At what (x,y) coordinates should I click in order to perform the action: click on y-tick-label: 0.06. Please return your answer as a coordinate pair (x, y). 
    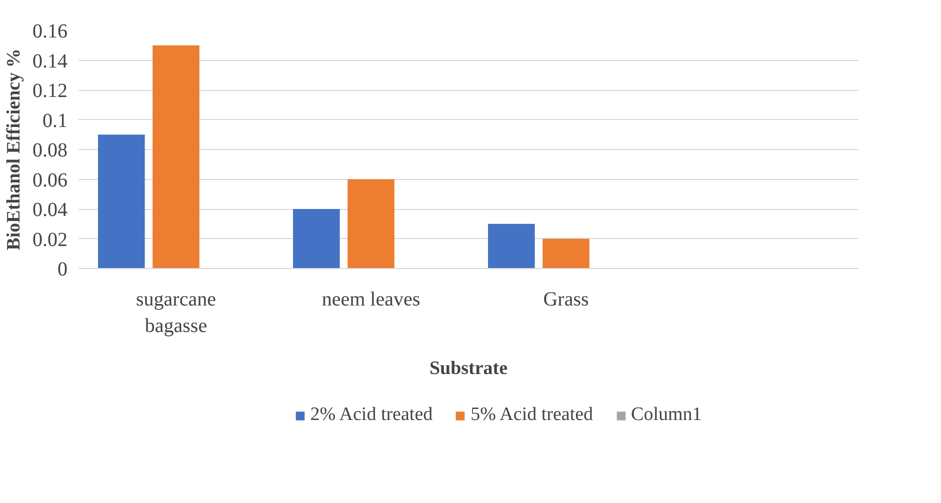
    Looking at the image, I should click on (50, 180).